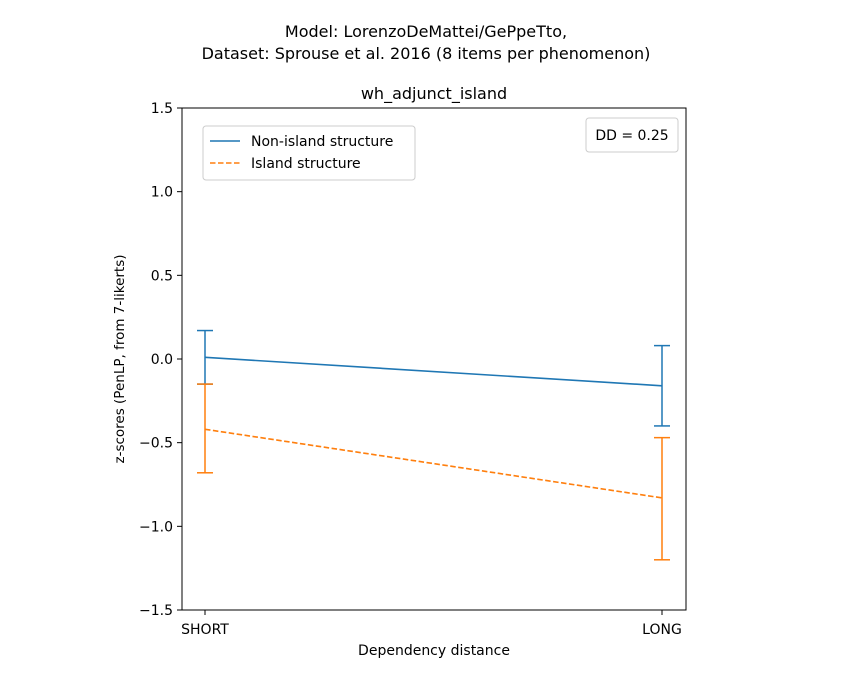 The width and height of the screenshot is (847, 700). I want to click on x-axis-label: Dependency distance, so click(434, 651).